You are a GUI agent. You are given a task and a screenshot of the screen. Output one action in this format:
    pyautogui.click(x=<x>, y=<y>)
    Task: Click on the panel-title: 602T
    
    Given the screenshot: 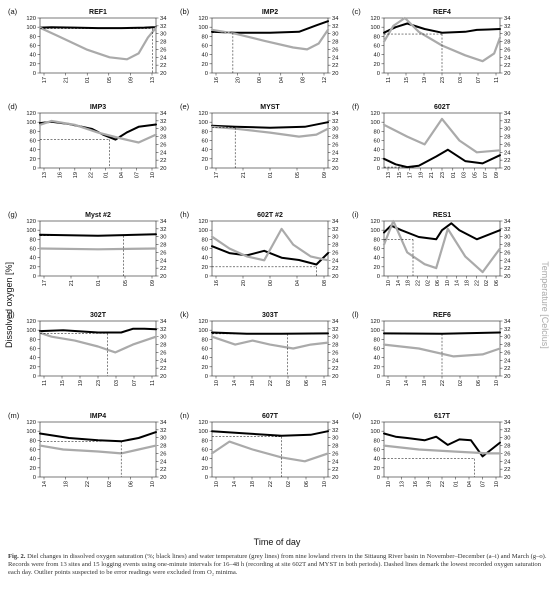 What is the action you would take?
    pyautogui.click(x=442, y=107)
    